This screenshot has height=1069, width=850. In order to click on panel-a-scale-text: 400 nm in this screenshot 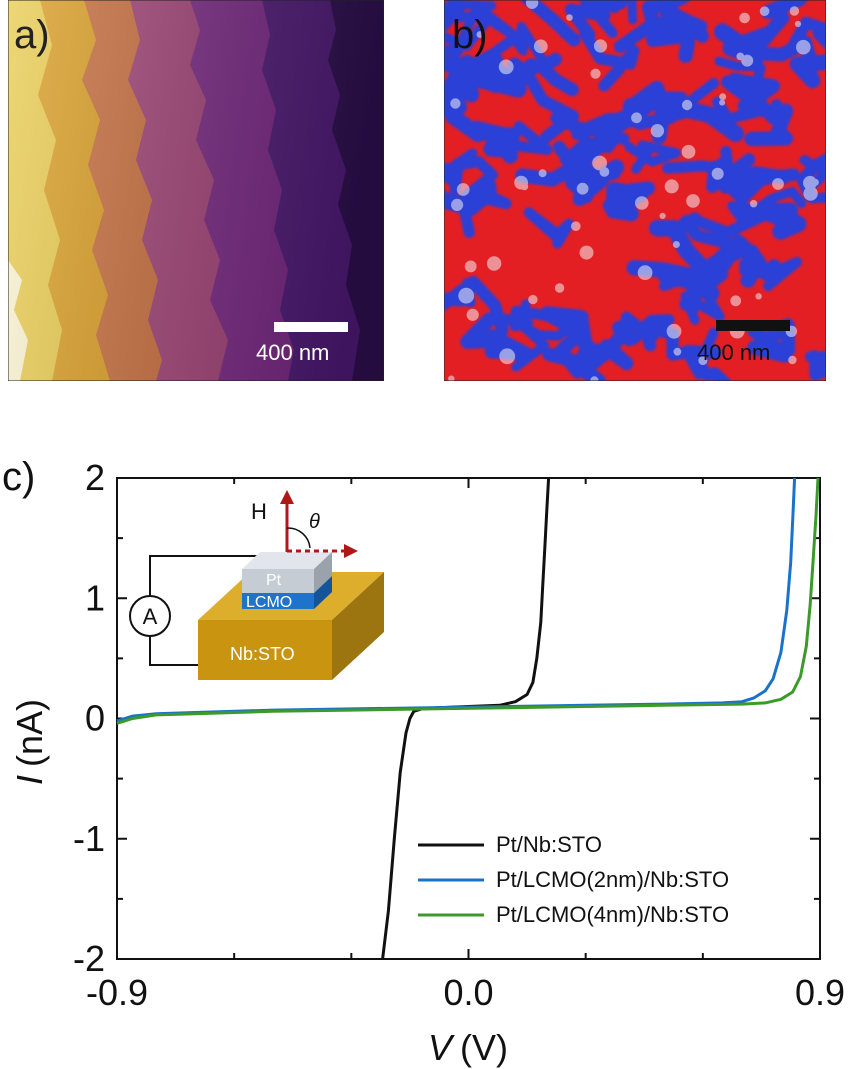, I will do `click(292, 352)`.